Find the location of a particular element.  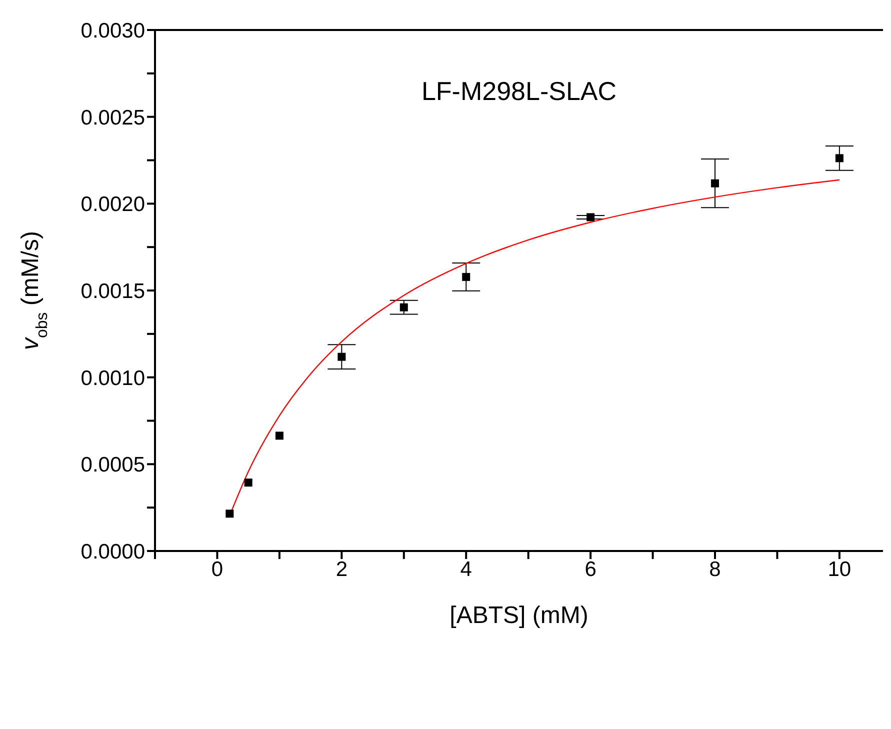

x-tick-label: 2 is located at coordinates (342, 569).